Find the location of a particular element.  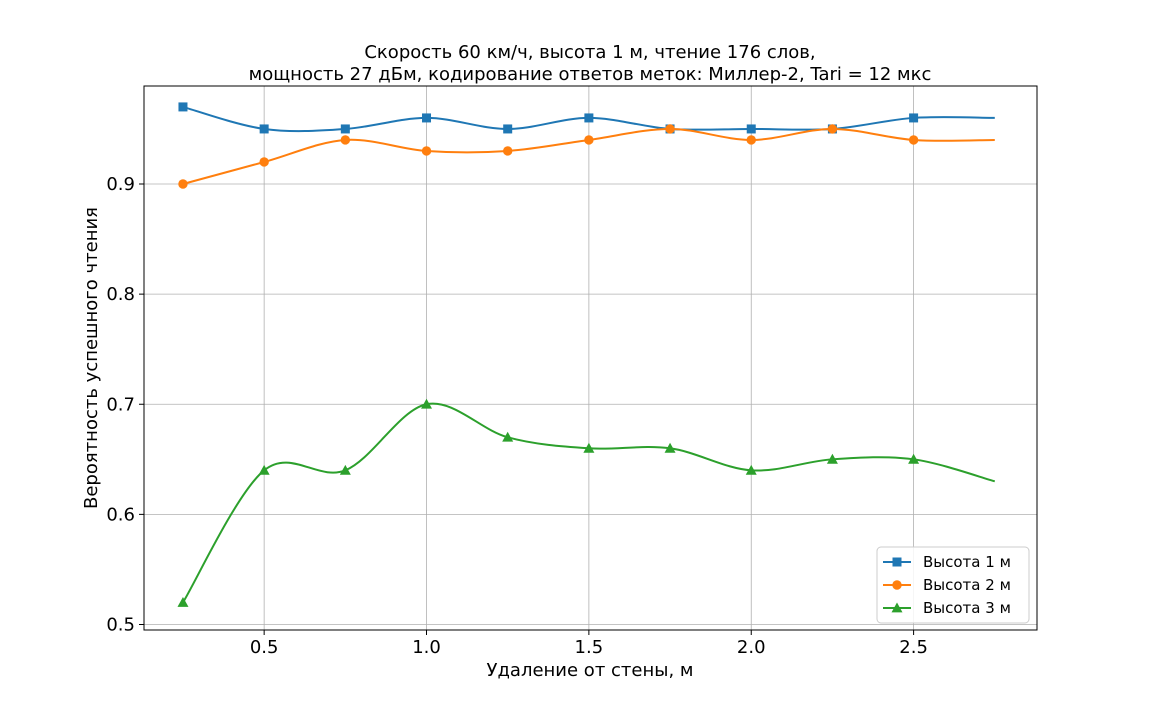

x-tick-label: 1.0 is located at coordinates (426, 647).